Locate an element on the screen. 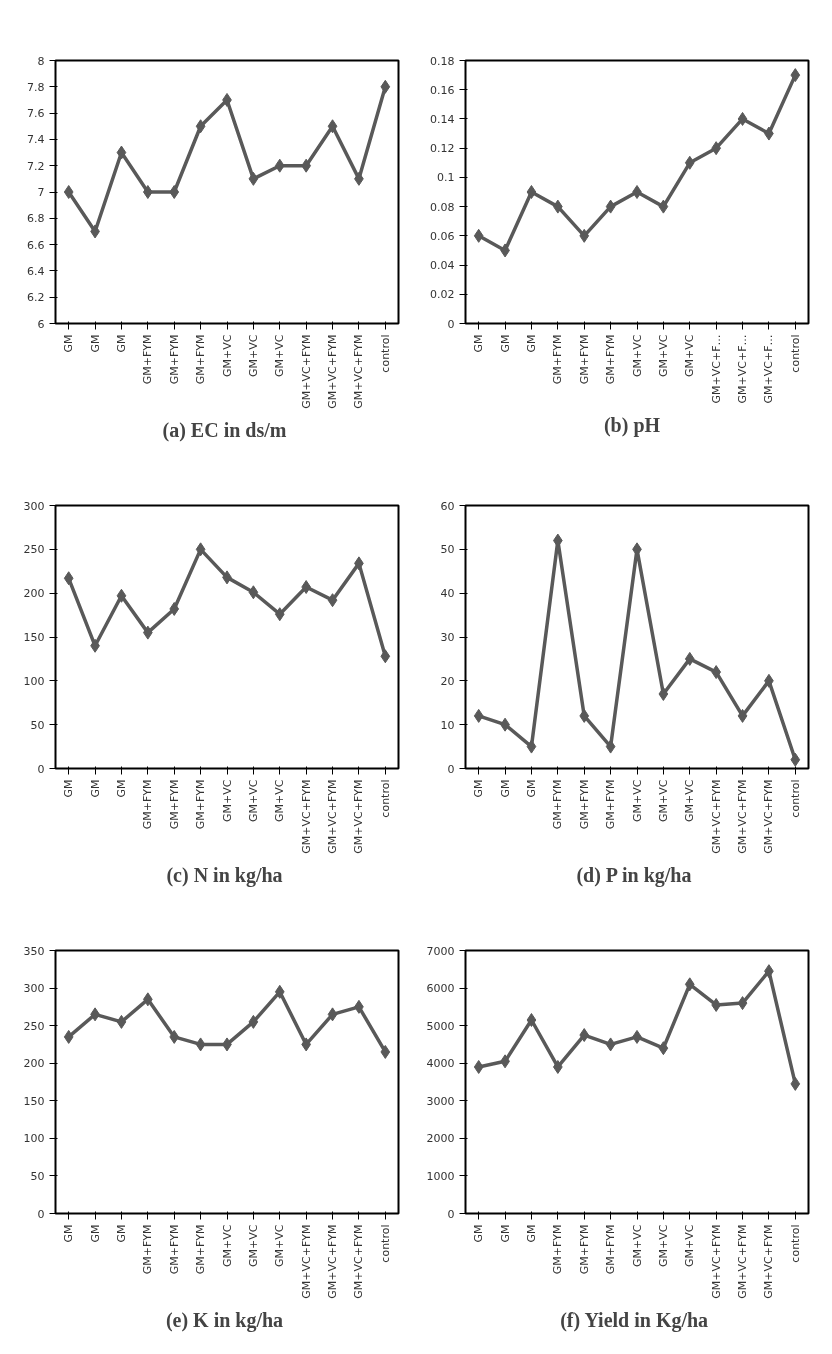 This screenshot has height=1354, width=832. y-tick-label: 6.6 is located at coordinates (36, 245).